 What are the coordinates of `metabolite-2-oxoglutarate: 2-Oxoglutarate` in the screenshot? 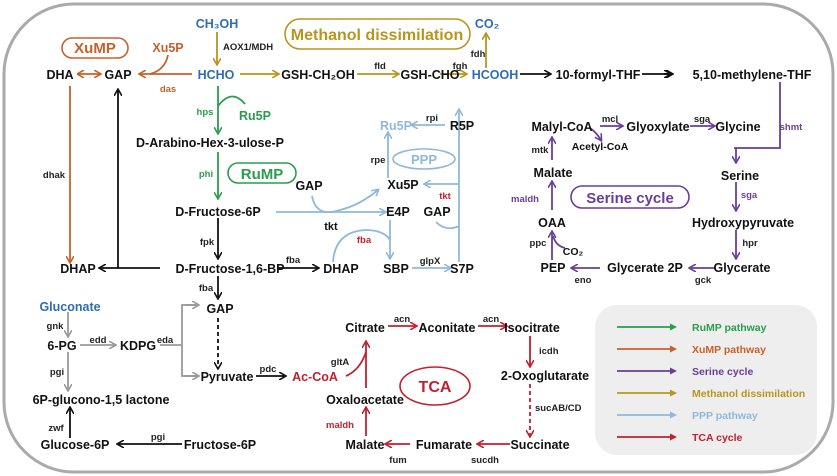 It's located at (545, 376).